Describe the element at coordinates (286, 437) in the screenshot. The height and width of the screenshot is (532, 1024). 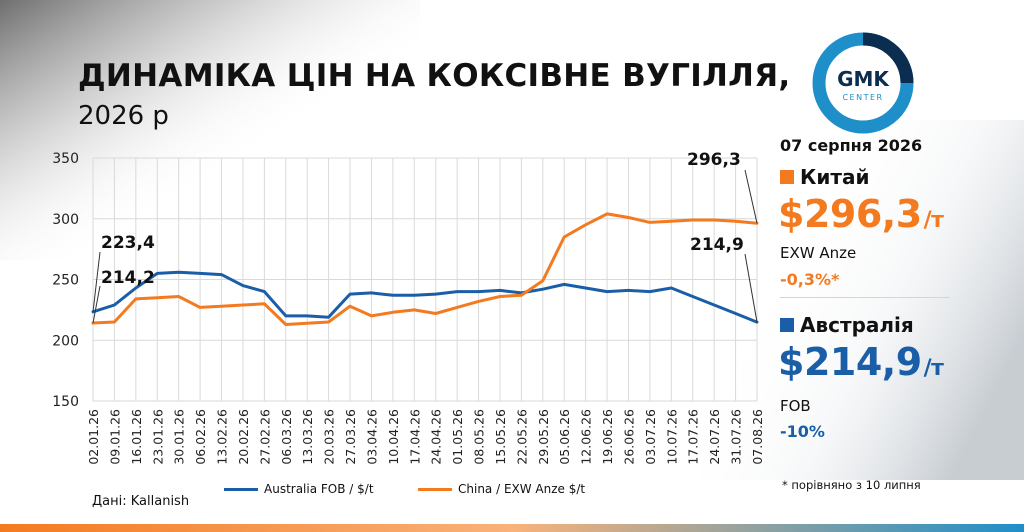
I see `x-tick-label: 06.03.26` at that location.